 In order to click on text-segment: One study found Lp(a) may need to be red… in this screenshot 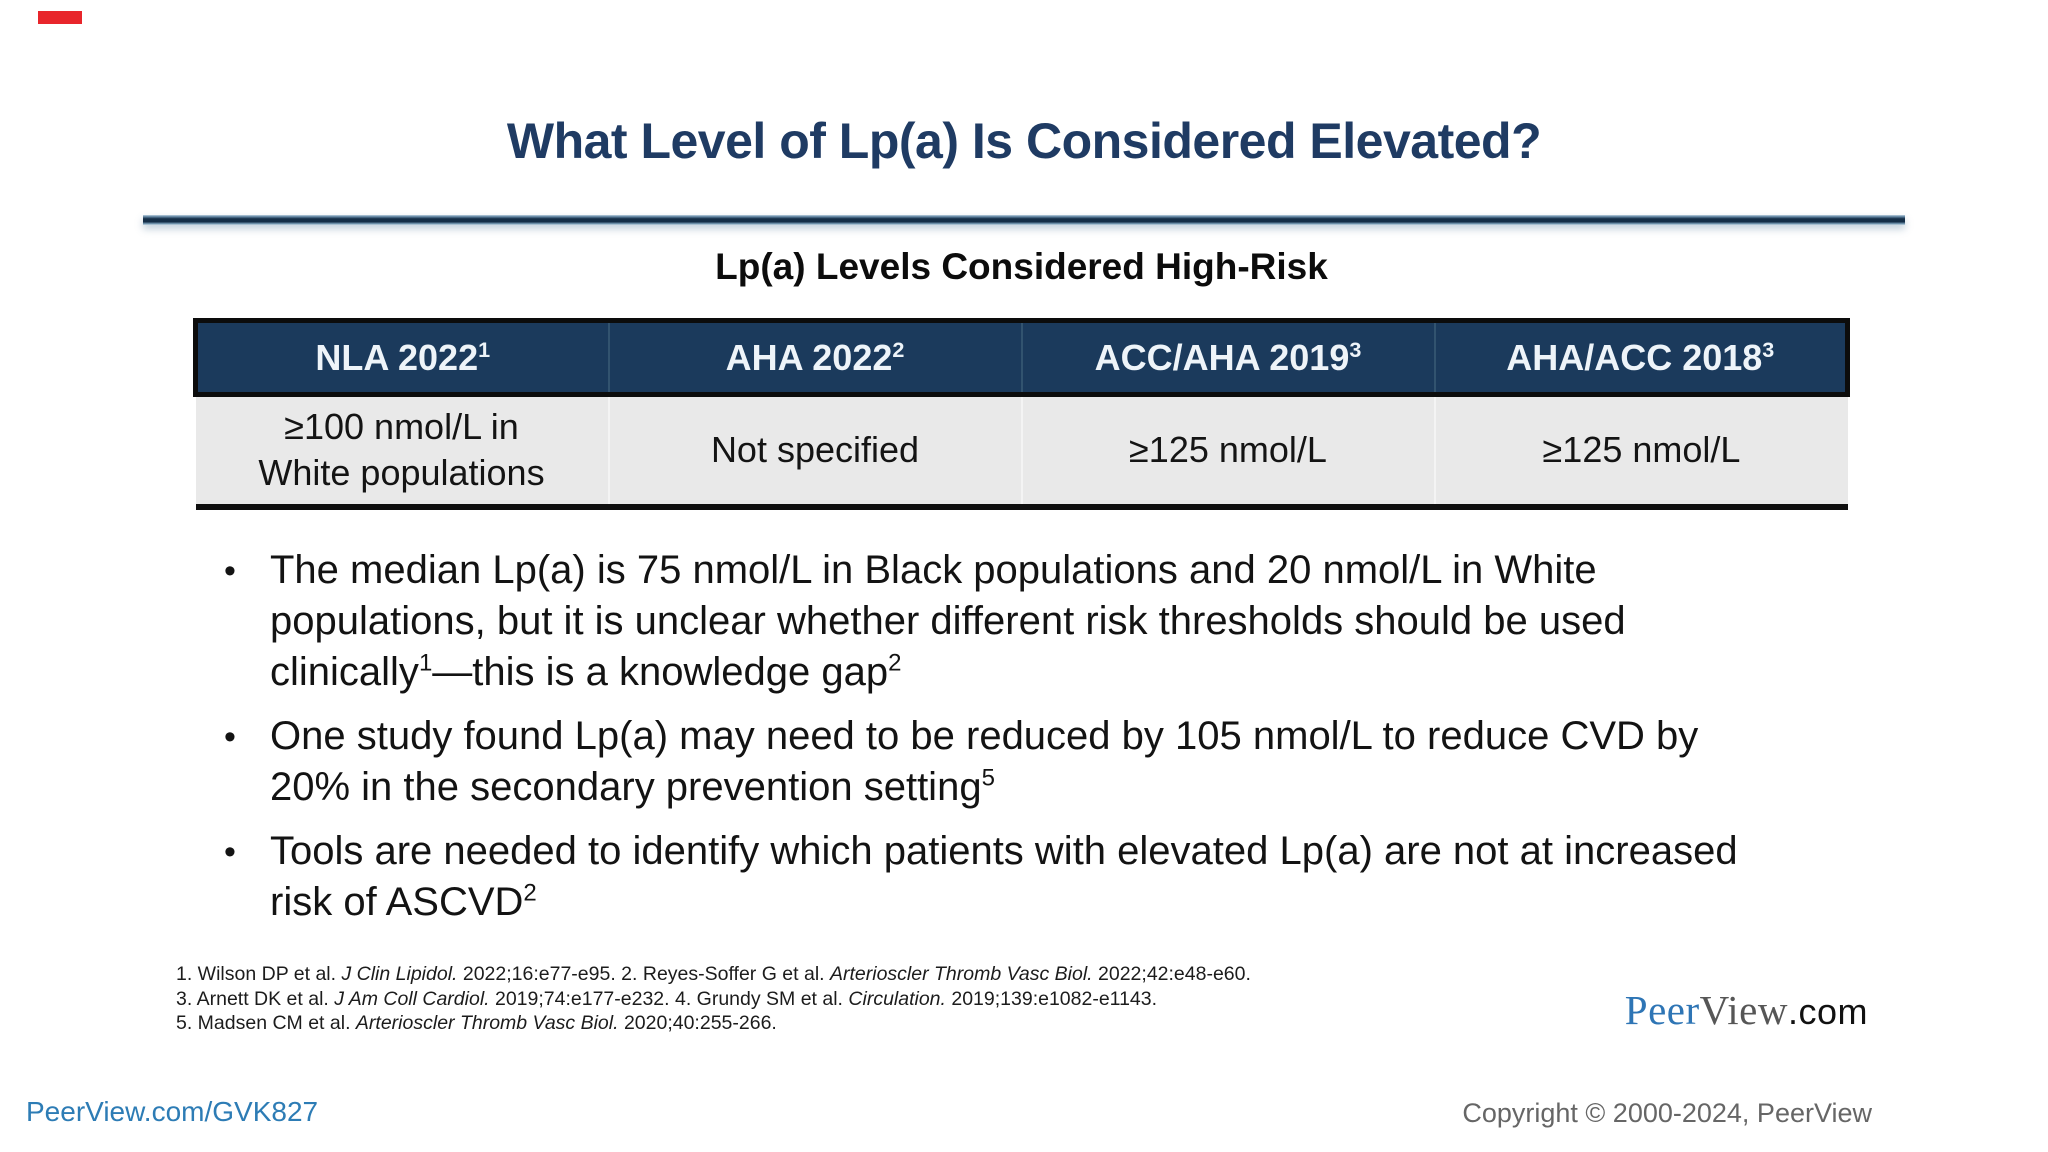, I will do `click(984, 761)`.